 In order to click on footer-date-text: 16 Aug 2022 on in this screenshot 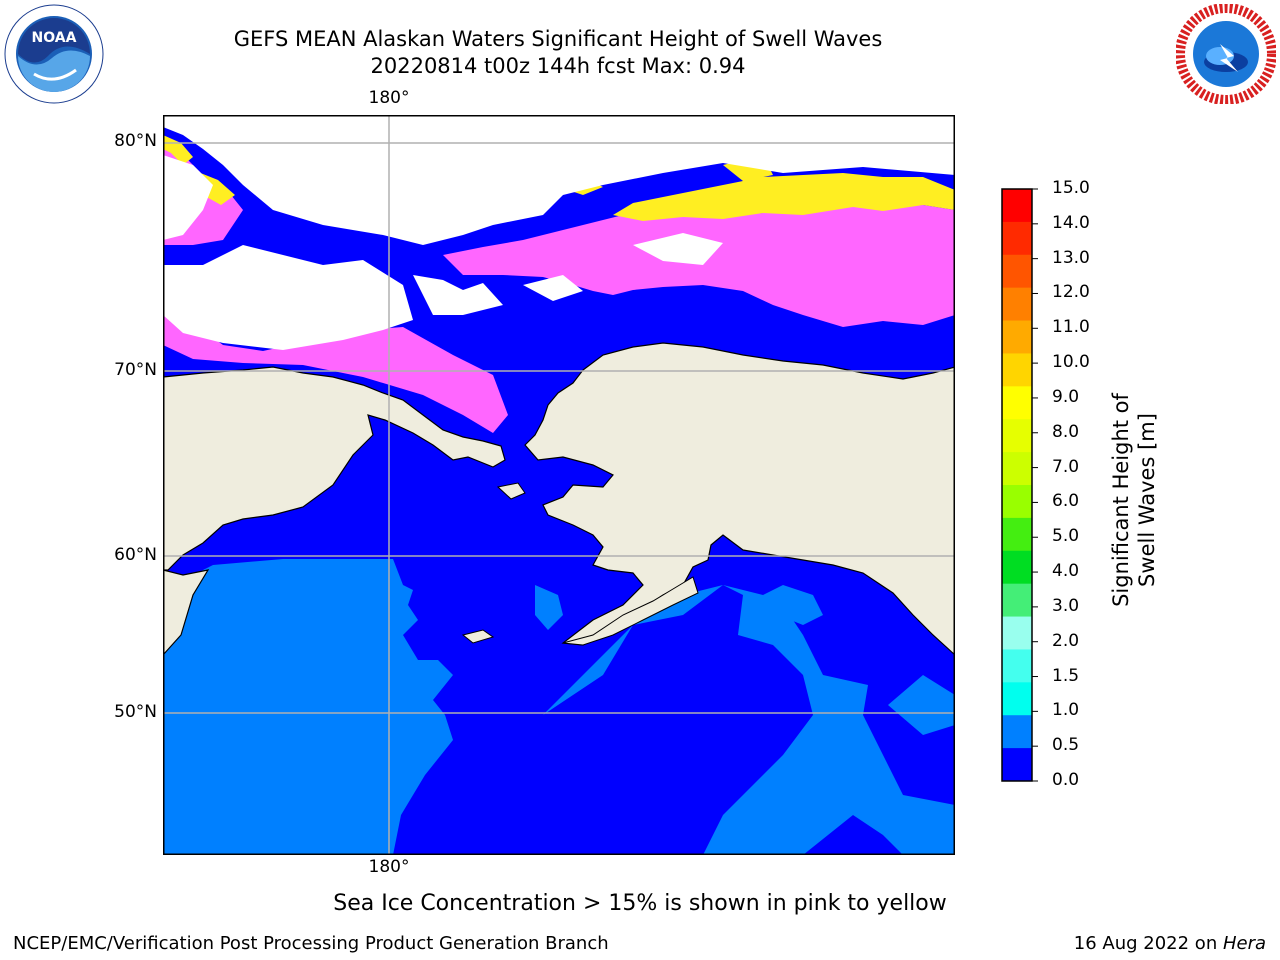, I will do `click(1148, 943)`.